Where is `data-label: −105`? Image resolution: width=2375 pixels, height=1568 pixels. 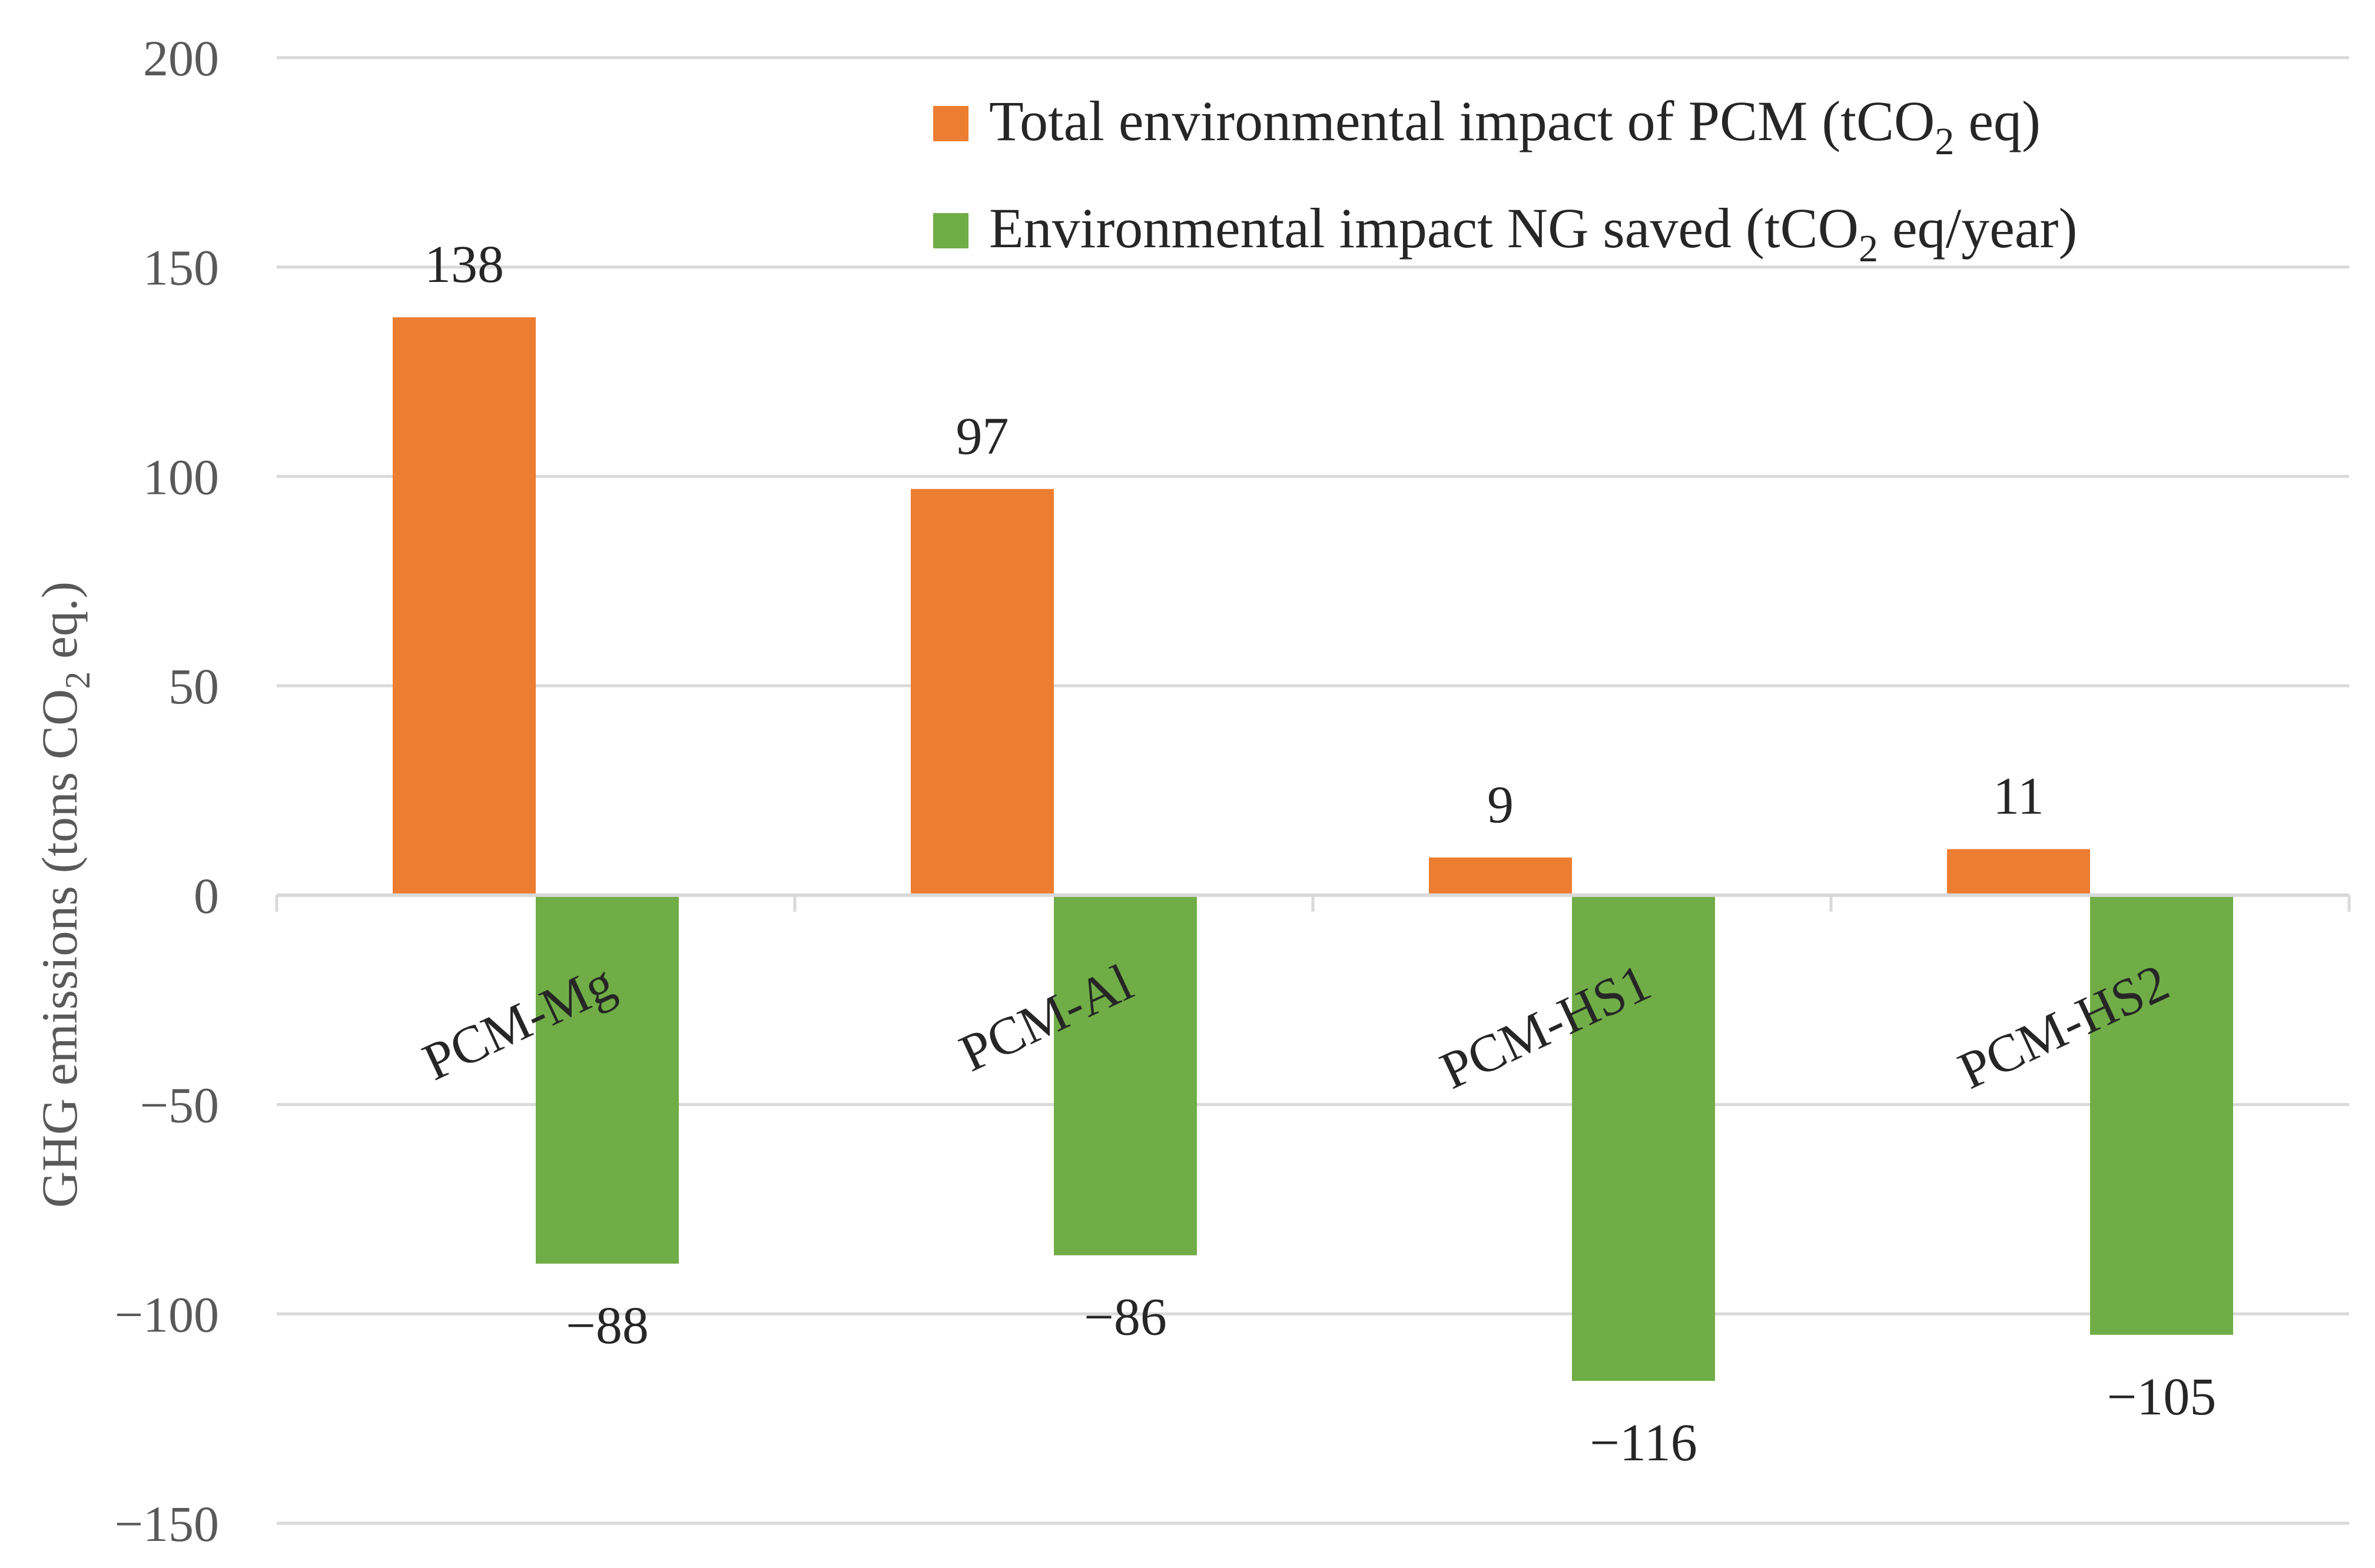 data-label: −105 is located at coordinates (2162, 1397).